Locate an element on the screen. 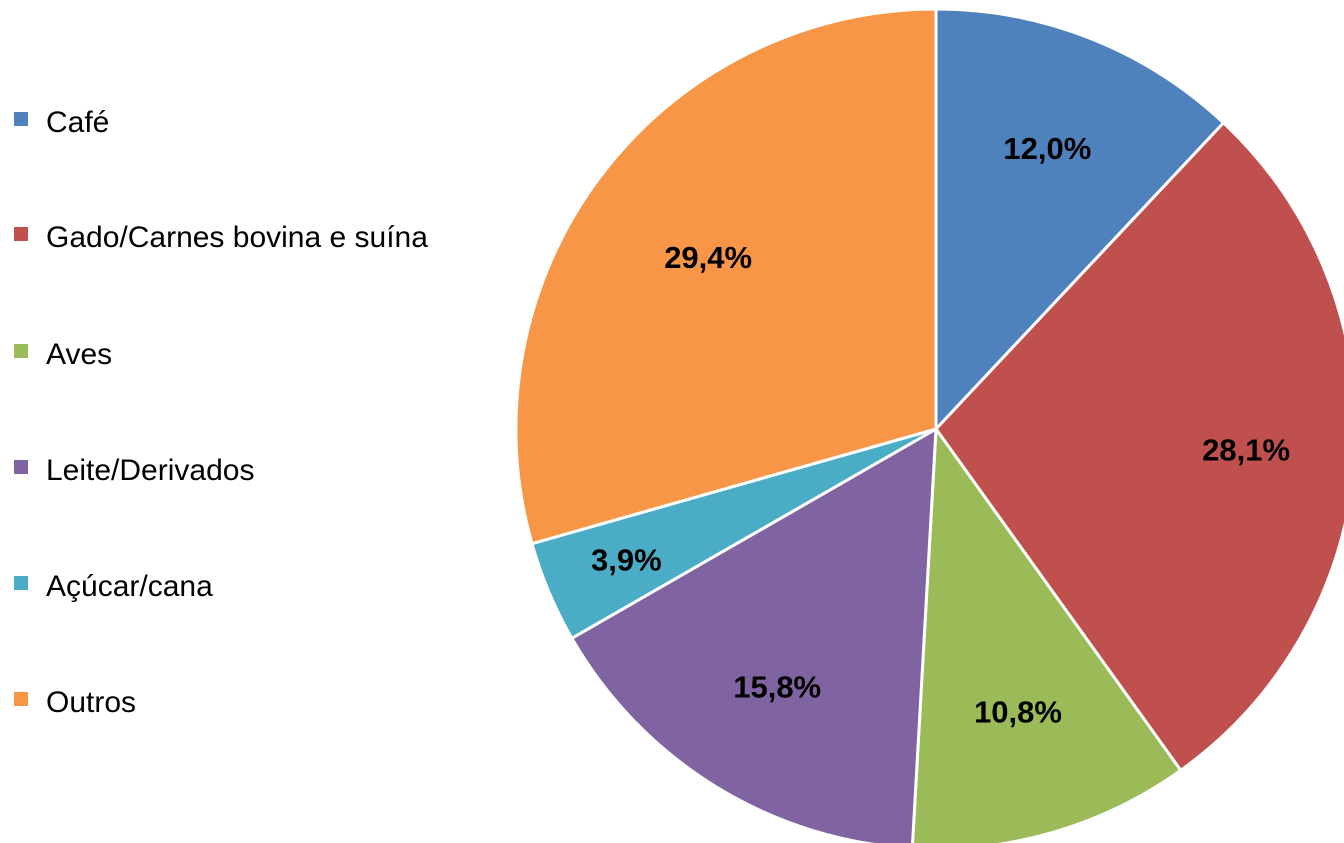 The height and width of the screenshot is (843, 1344). data-label-outros: 29,4% is located at coordinates (708, 257).